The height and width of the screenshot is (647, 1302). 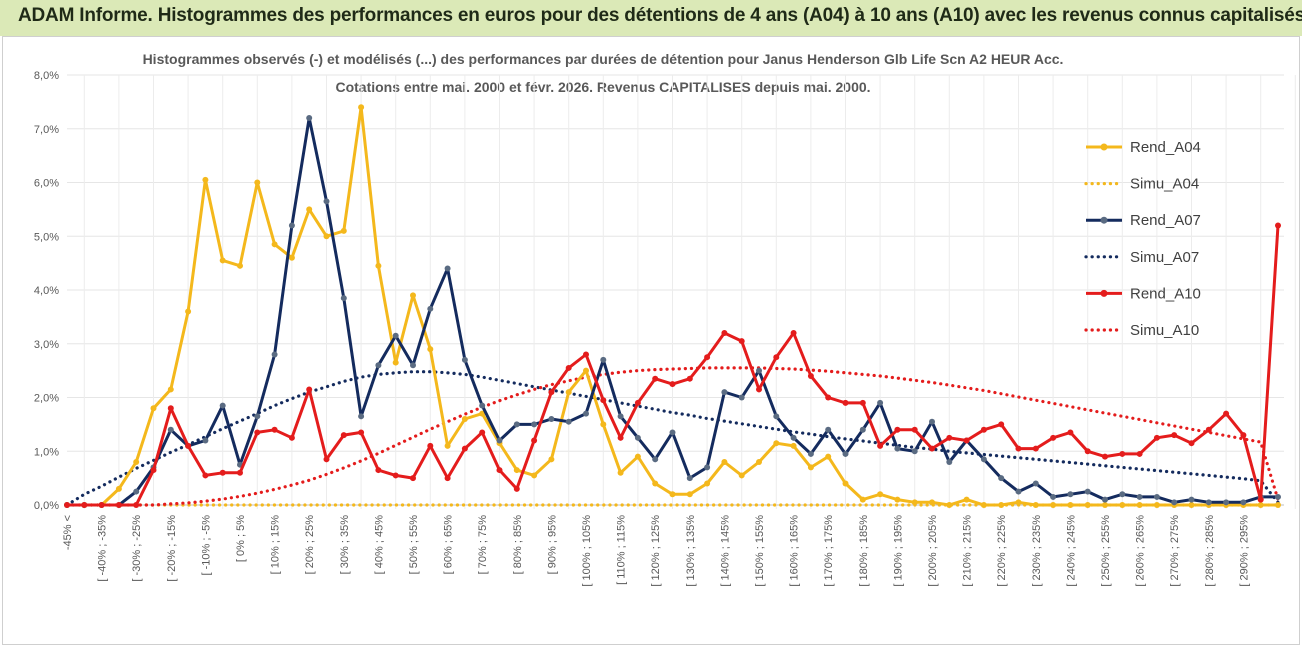 What do you see at coordinates (345, 545) in the screenshot?
I see `x-tick-label: [ 30% ; 35%` at bounding box center [345, 545].